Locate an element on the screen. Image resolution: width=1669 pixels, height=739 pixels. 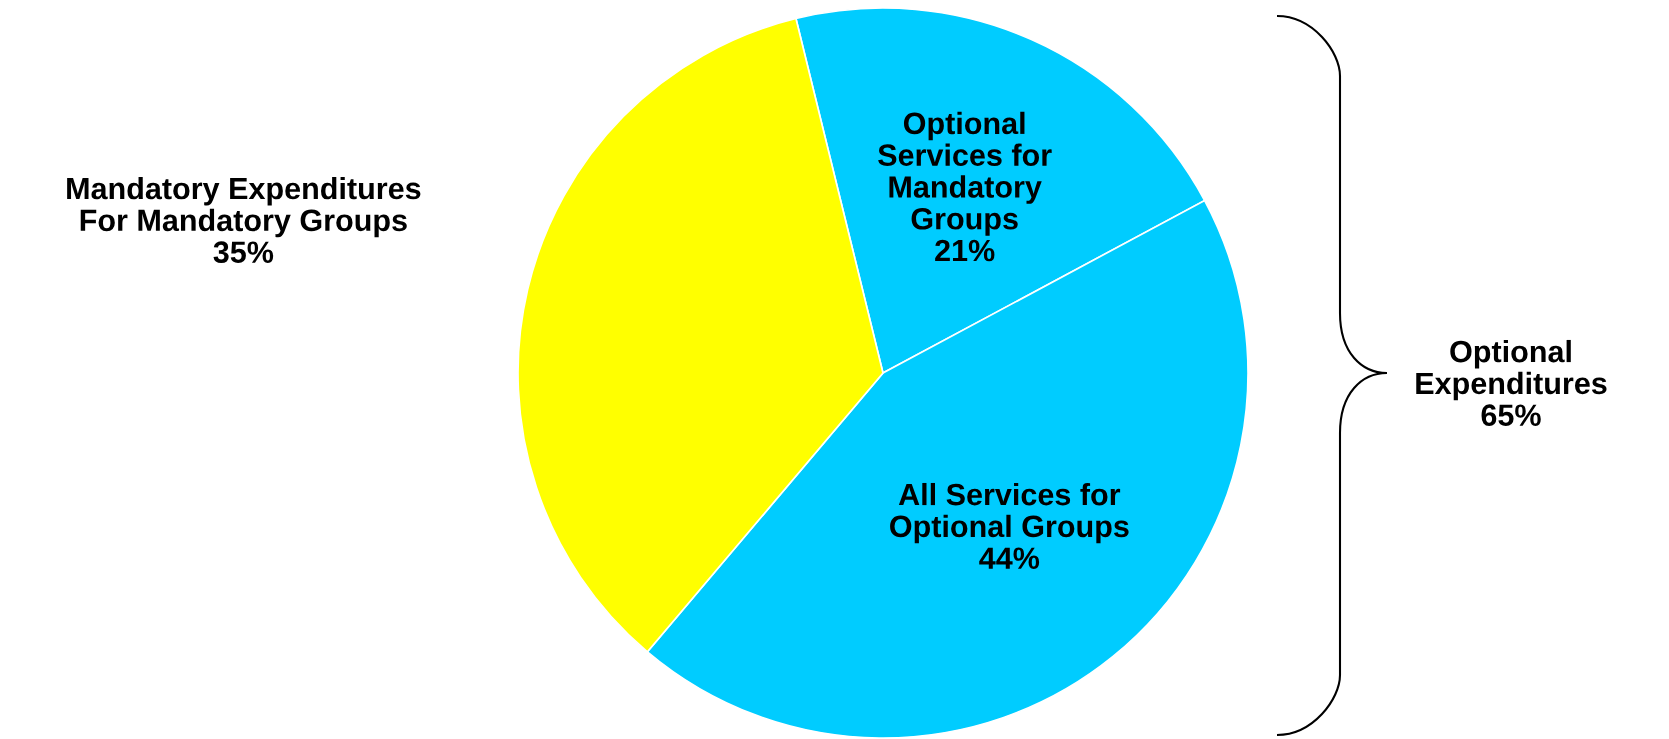
data-label: 35% is located at coordinates (243, 252).